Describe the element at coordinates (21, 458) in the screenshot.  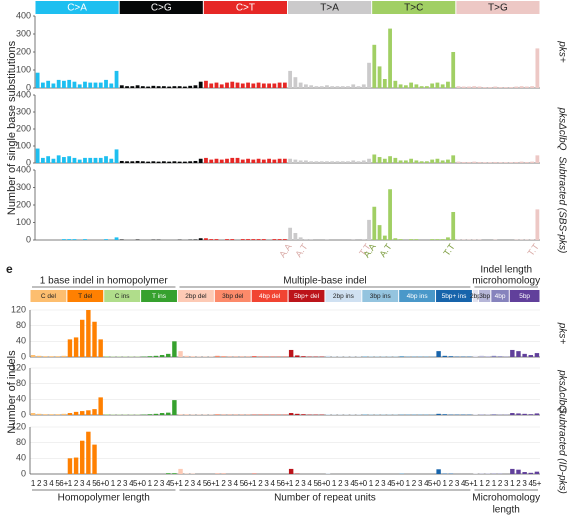
I see `y-tick-label: 40` at that location.